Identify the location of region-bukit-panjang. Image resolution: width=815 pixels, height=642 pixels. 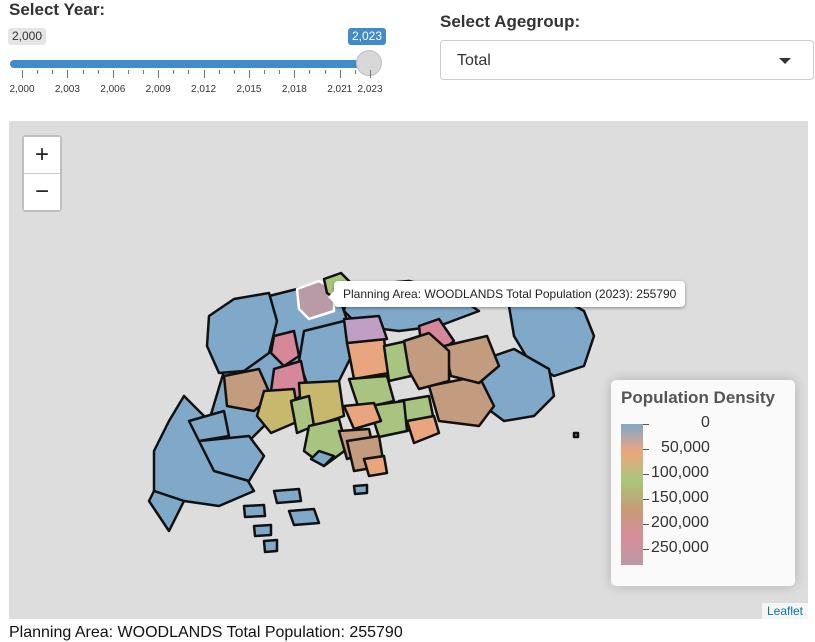
(285, 348).